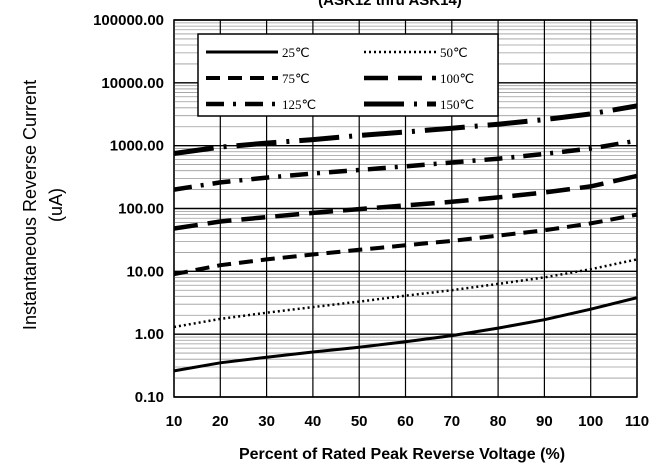  I want to click on legend-label: 100℃, so click(457, 78).